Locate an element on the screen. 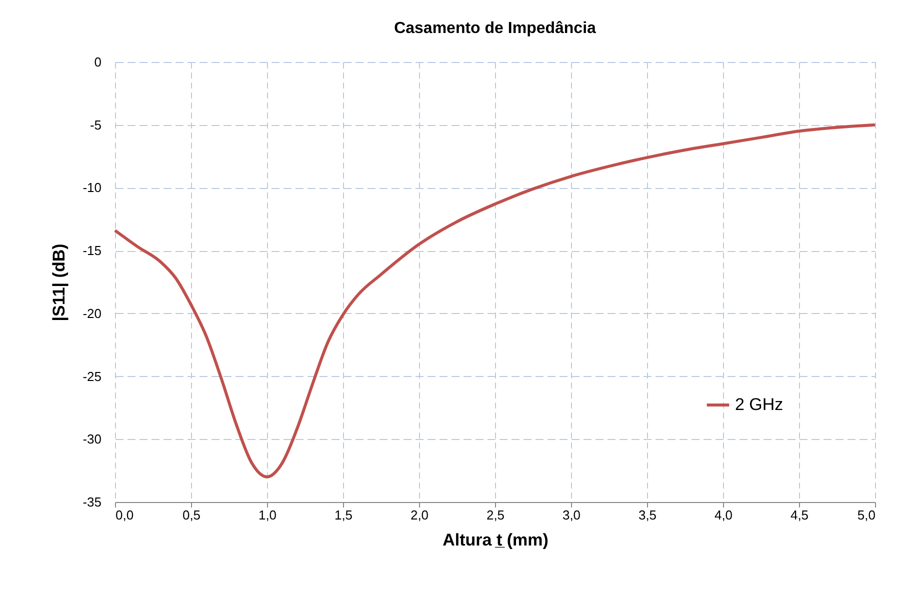 This screenshot has width=906, height=601. y-tick-label: -5 is located at coordinates (96, 124).